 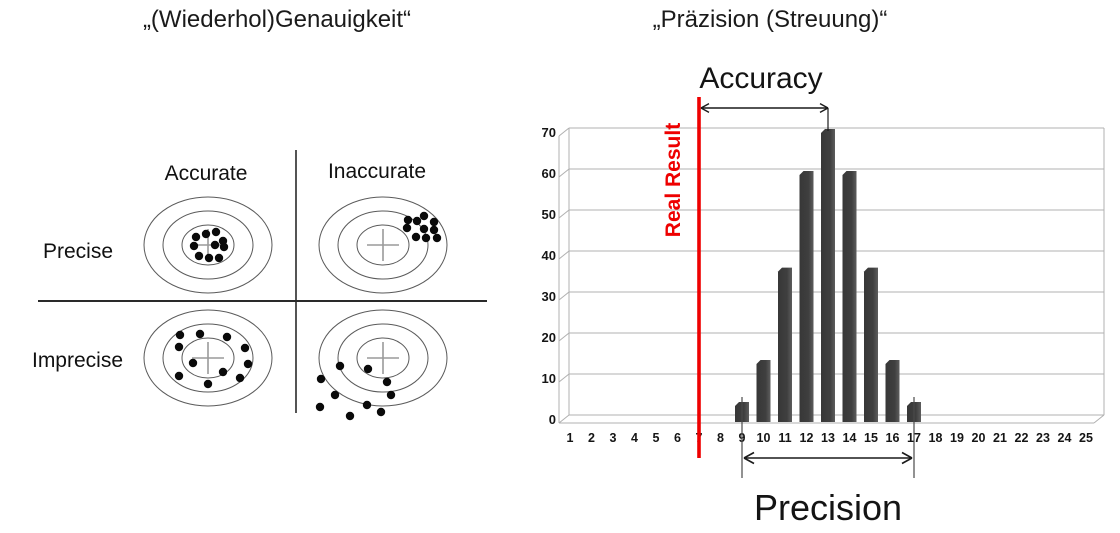 I want to click on left-panel-title: „(Wiederhol)Genauigkeit“, so click(x=277, y=19).